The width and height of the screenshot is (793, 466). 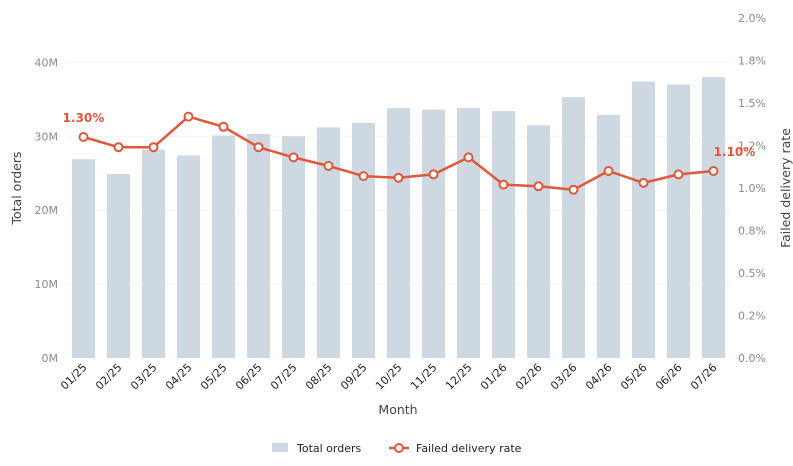 I want to click on y-axis-title: Total orders, so click(x=16, y=188).